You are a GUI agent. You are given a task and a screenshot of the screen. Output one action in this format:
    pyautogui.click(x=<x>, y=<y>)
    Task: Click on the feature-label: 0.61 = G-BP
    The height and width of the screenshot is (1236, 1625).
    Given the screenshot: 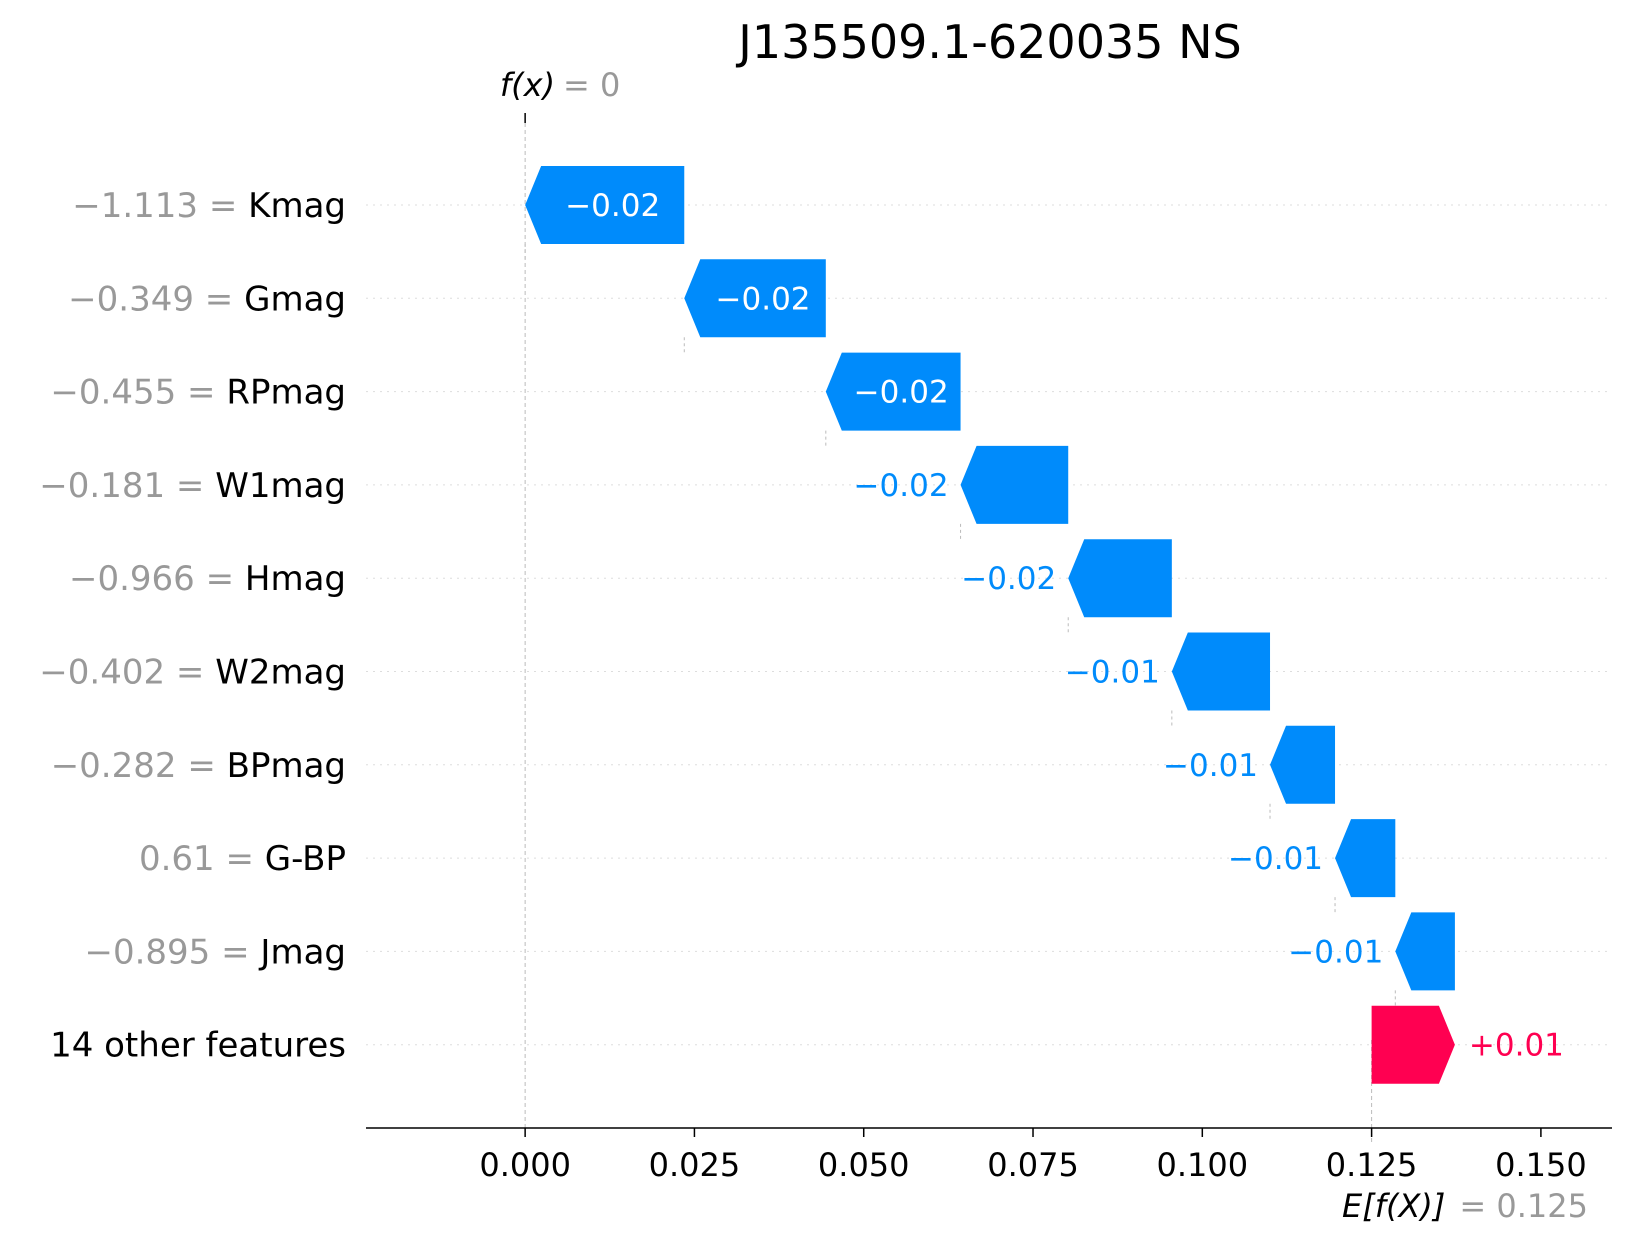 What is the action you would take?
    pyautogui.click(x=242, y=859)
    